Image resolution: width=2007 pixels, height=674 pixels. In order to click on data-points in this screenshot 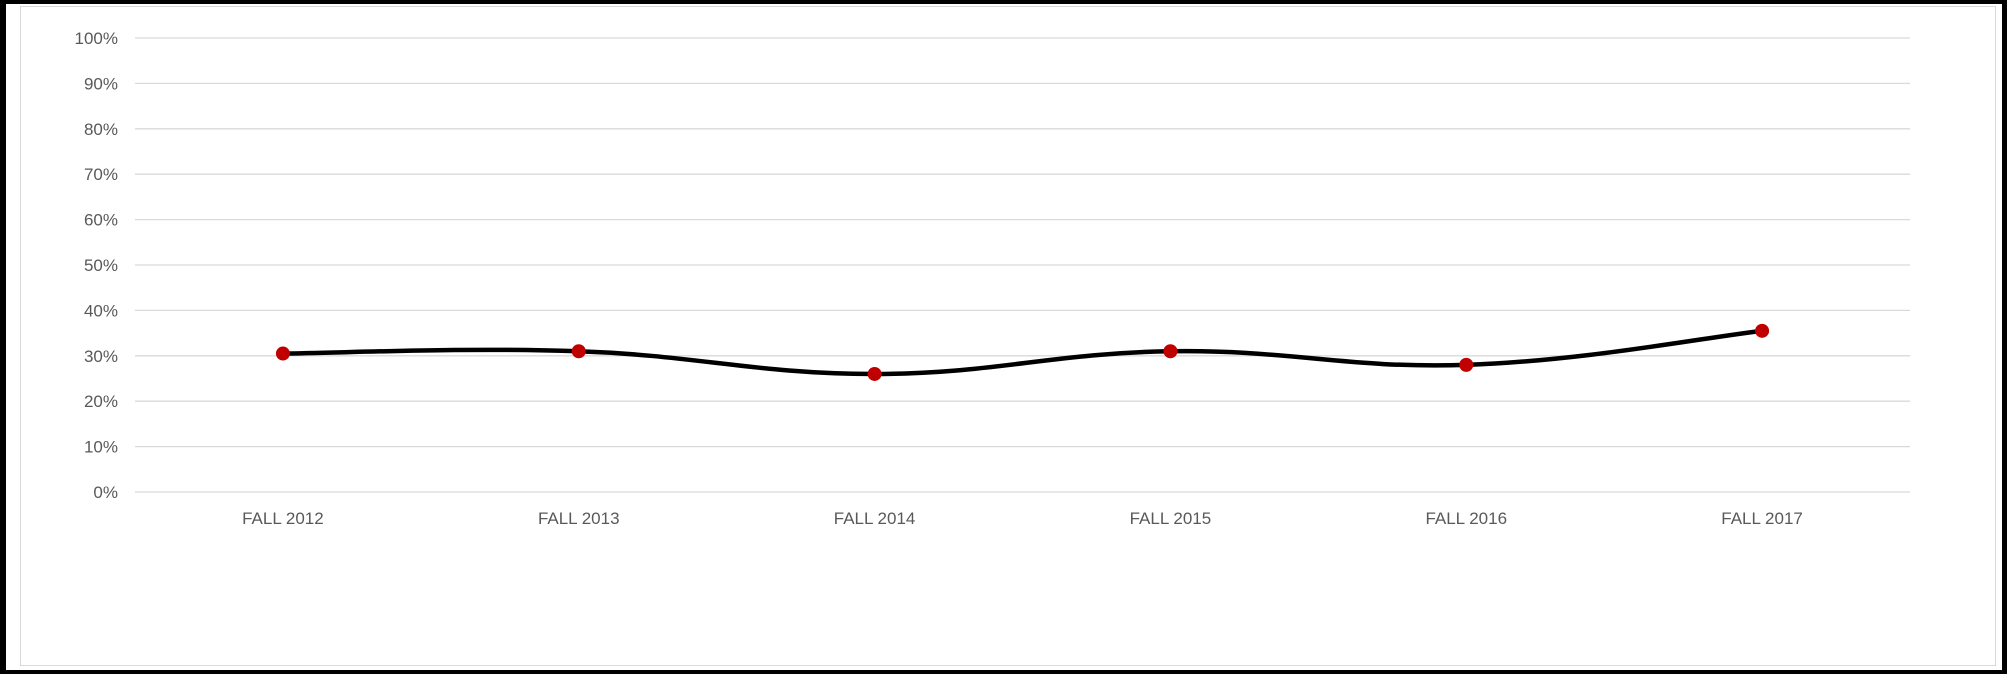, I will do `click(1022, 352)`.